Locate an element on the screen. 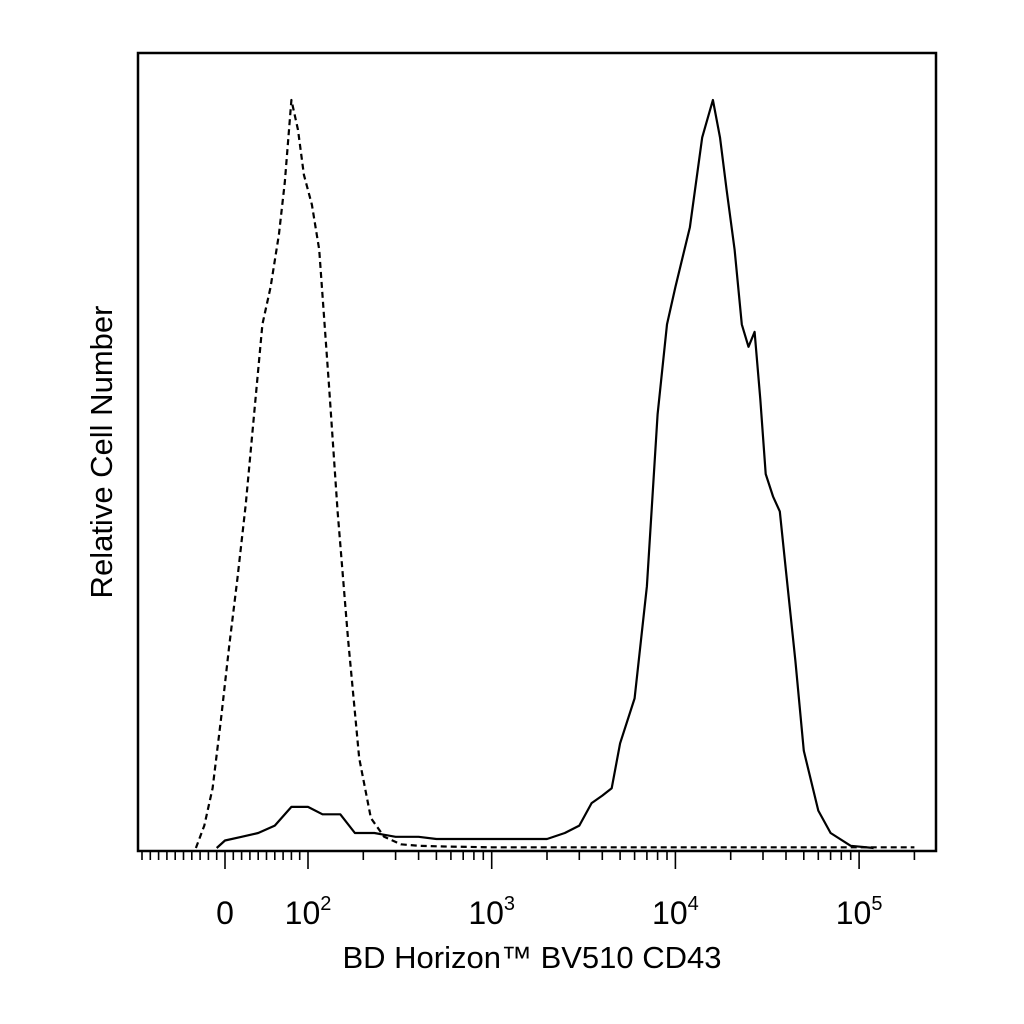 This screenshot has width=1024, height=1024. x-tick-label: 0 is located at coordinates (225, 913).